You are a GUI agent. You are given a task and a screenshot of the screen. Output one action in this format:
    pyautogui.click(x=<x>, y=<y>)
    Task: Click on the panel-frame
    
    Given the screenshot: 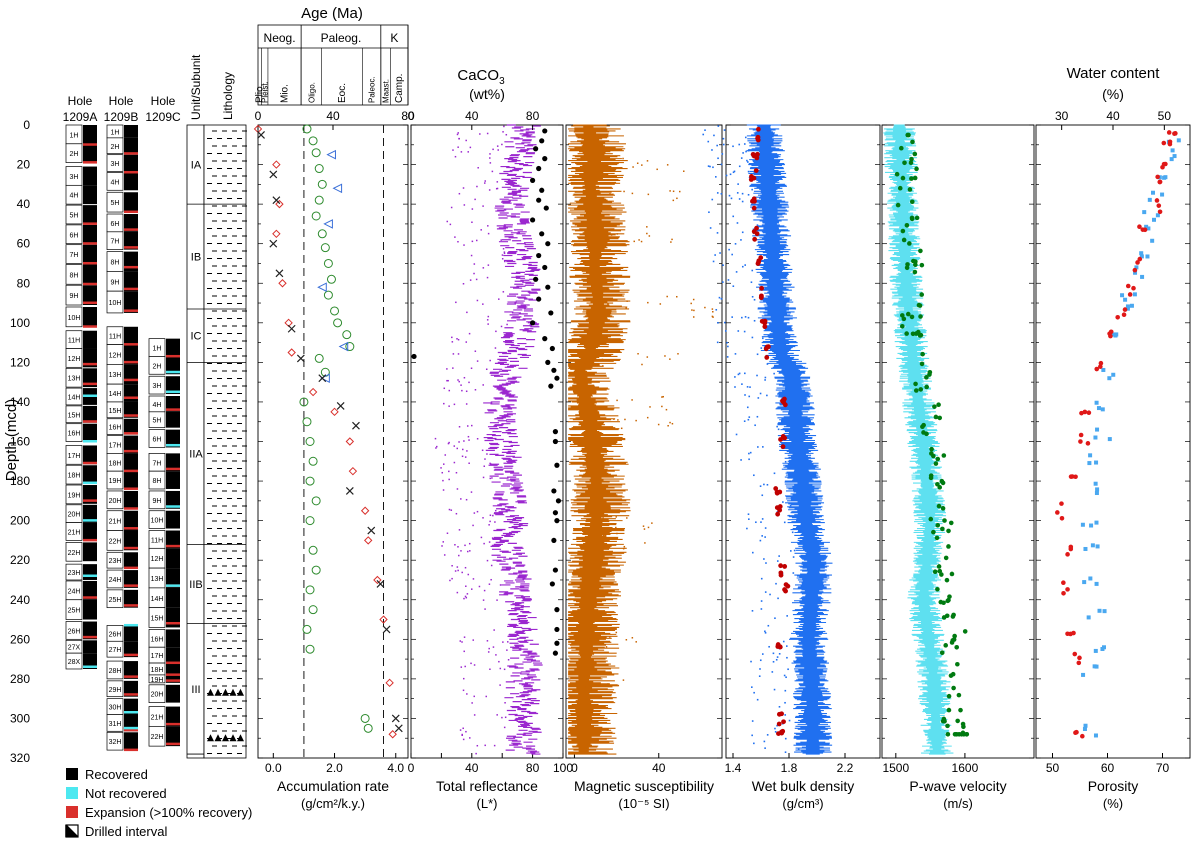 What is the action you would take?
    pyautogui.click(x=1113, y=441)
    